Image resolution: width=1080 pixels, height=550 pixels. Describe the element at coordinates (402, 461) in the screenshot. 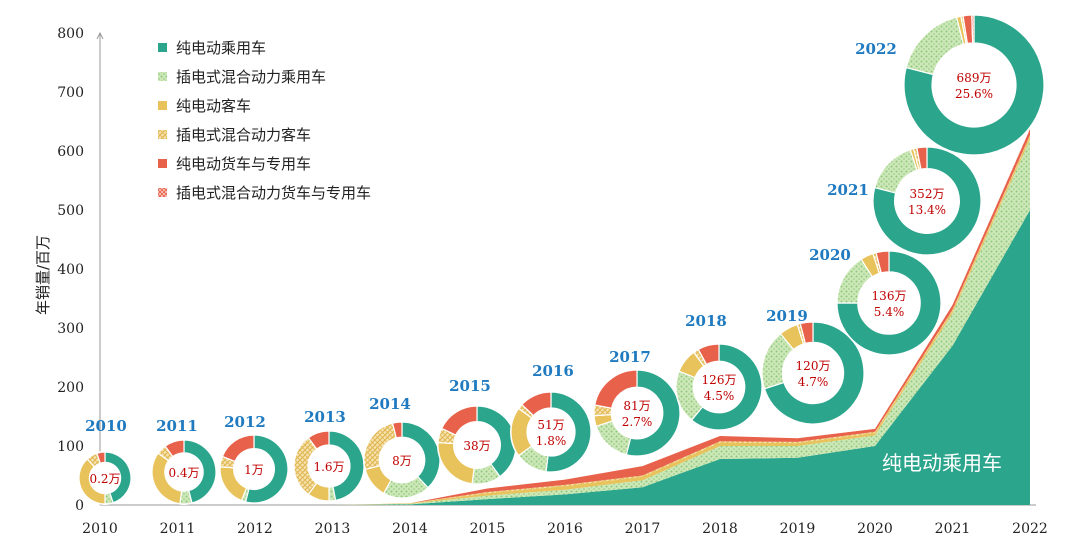

I see `donut-sales-label: 8万` at that location.